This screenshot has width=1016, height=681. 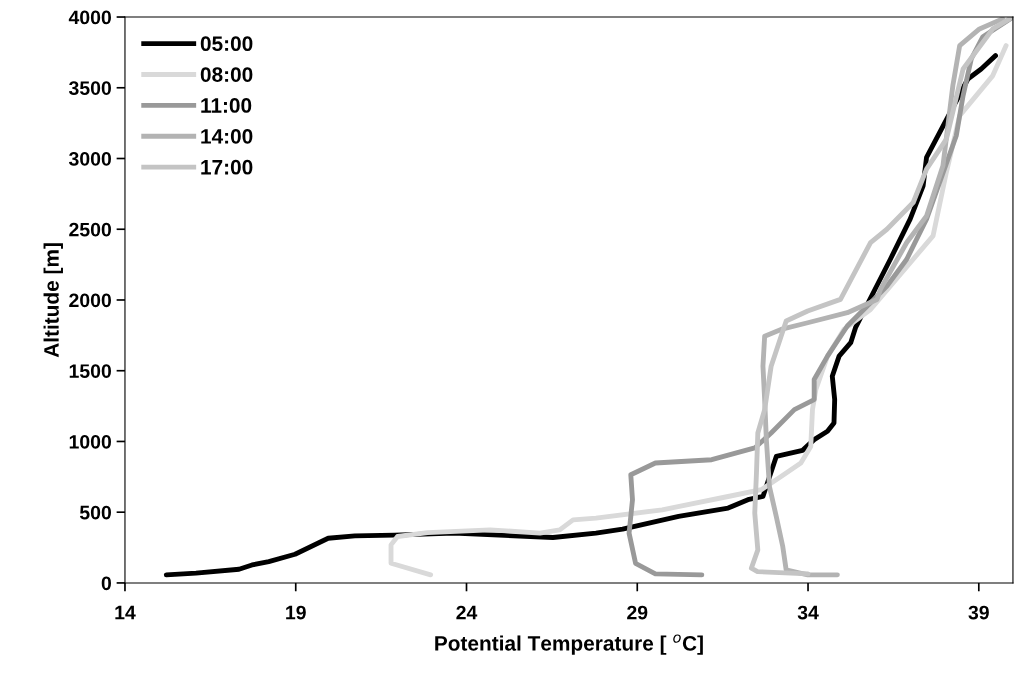 I want to click on y-tick-label: 2500, so click(x=90, y=229).